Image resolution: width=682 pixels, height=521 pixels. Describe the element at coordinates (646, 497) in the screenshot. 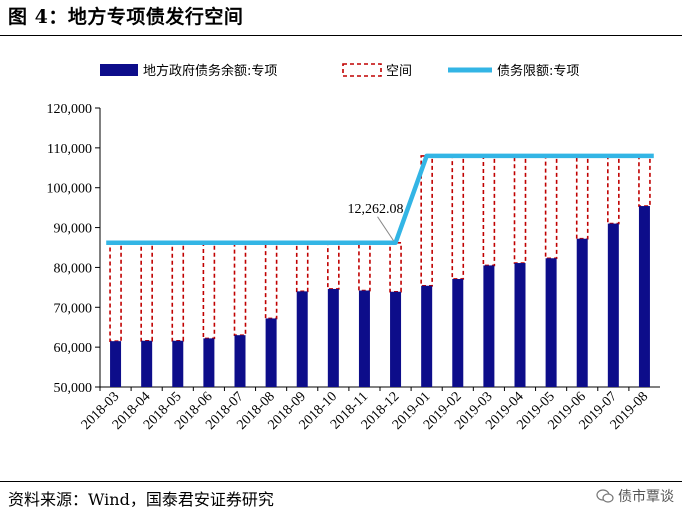

I see `watermark-text: 债市覃谈` at that location.